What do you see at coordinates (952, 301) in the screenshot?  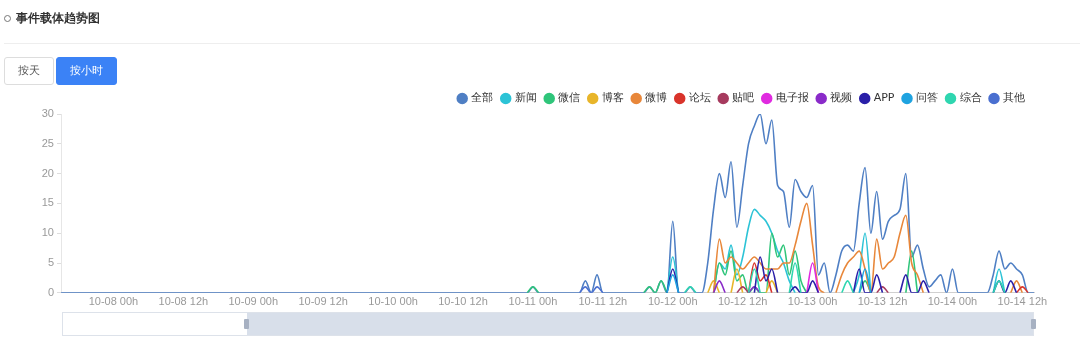 I see `x-tick-label: 10-14 00h` at bounding box center [952, 301].